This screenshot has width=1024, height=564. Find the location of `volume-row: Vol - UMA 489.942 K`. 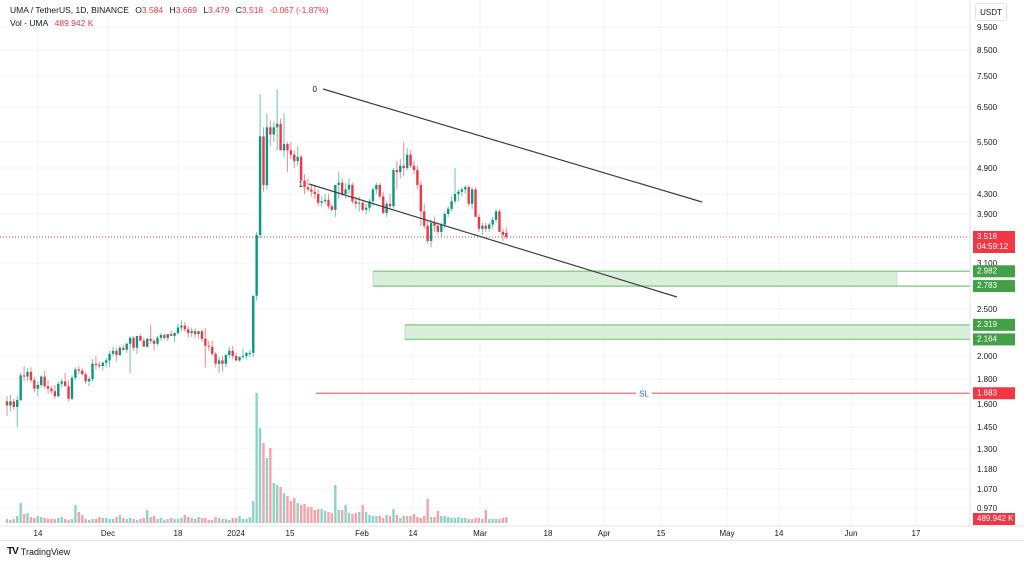

volume-row: Vol - UMA 489.942 K is located at coordinates (171, 23).